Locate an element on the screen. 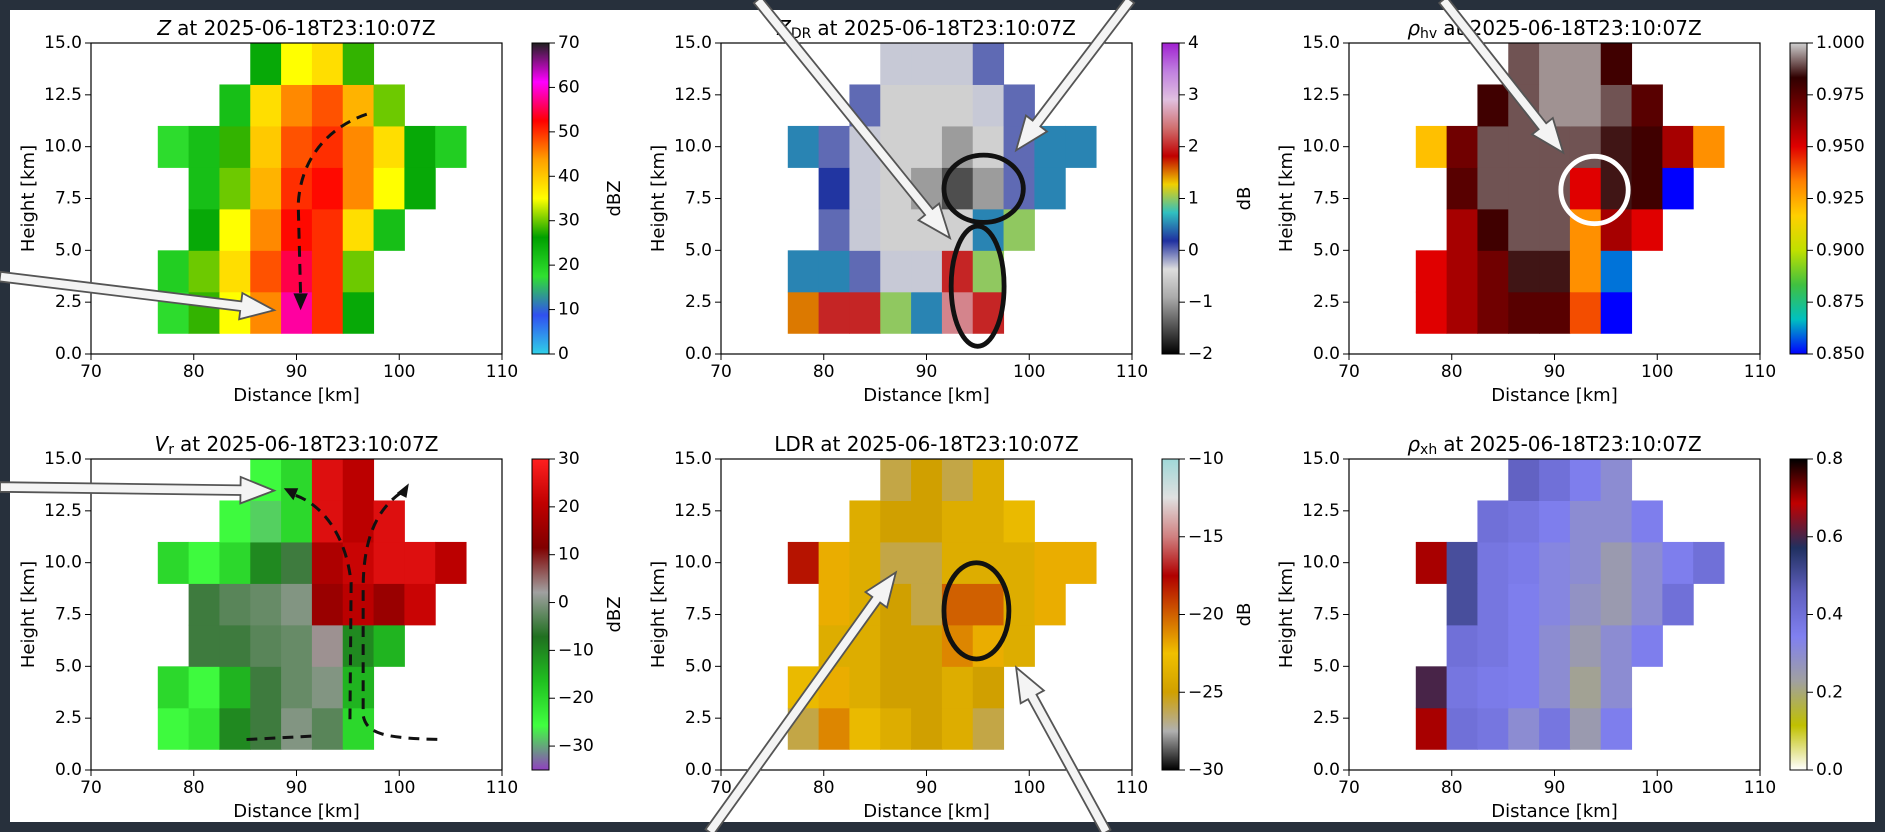  colorbar-tick-label: 0.6 is located at coordinates (1829, 537).